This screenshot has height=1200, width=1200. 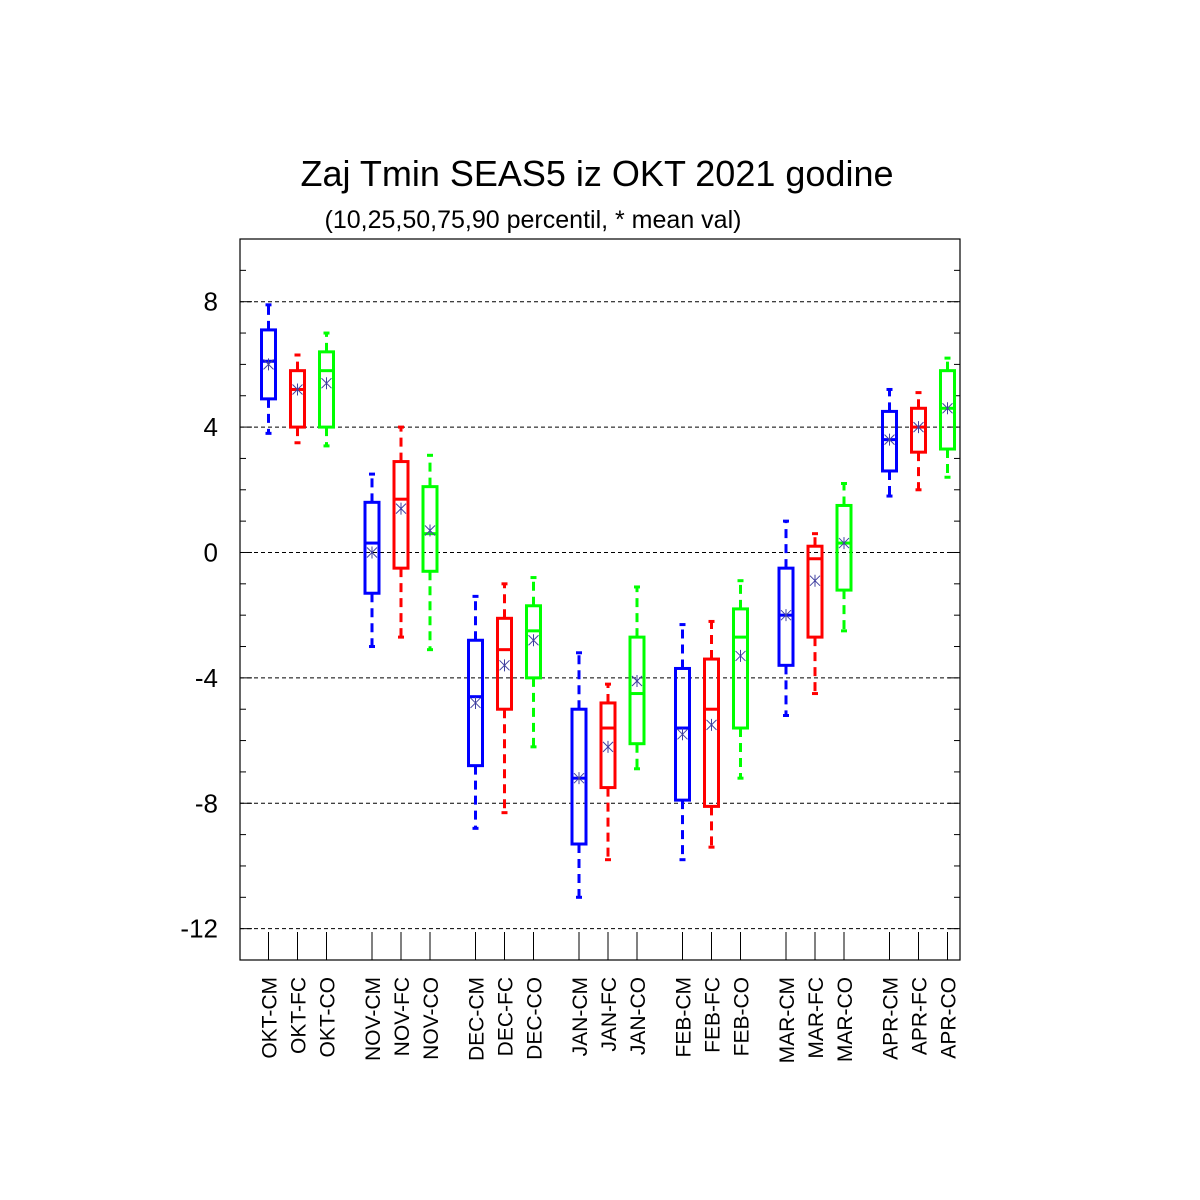 I want to click on x-tick-label: JAN-FC, so click(x=609, y=1014).